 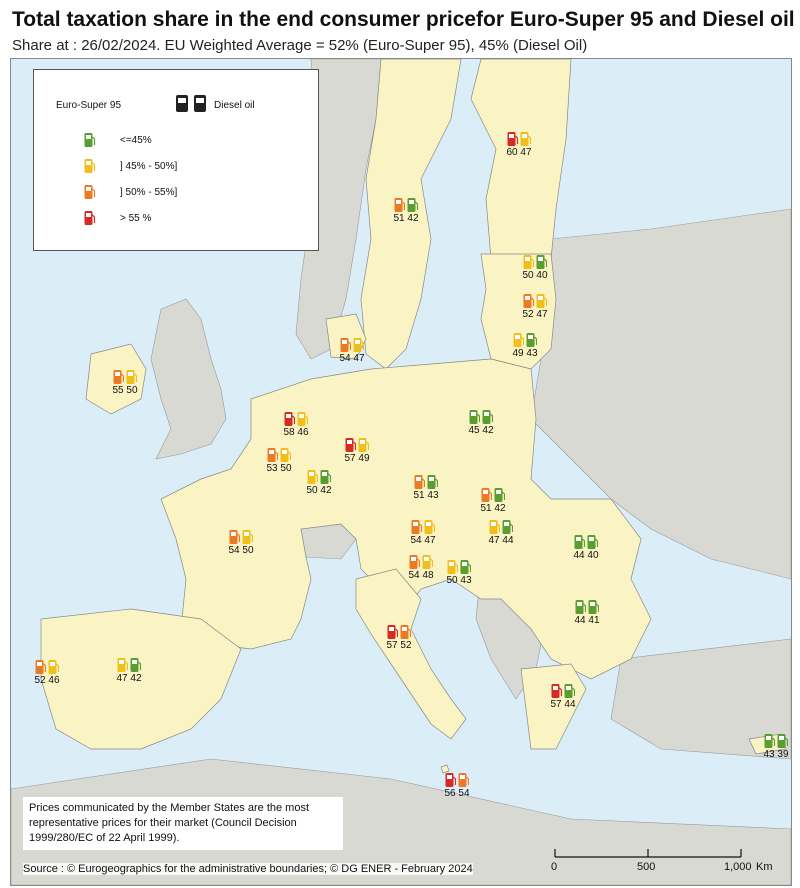 I want to click on marker-values: 47 44, so click(x=501, y=540).